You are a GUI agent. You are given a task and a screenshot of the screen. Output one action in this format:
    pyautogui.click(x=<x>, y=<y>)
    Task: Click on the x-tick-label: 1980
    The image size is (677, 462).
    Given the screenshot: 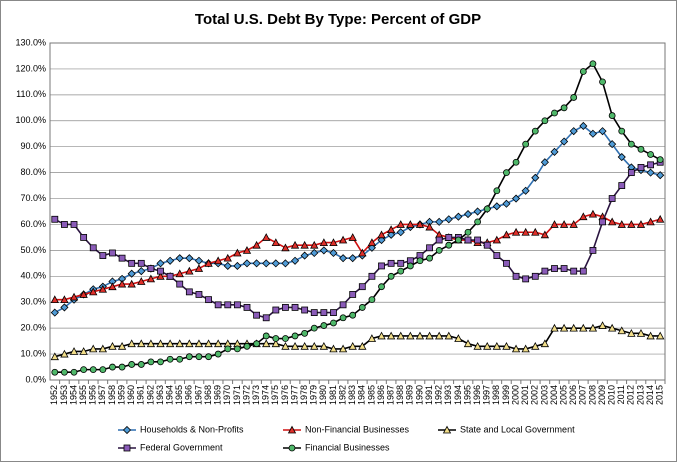 What is the action you would take?
    pyautogui.click(x=323, y=395)
    